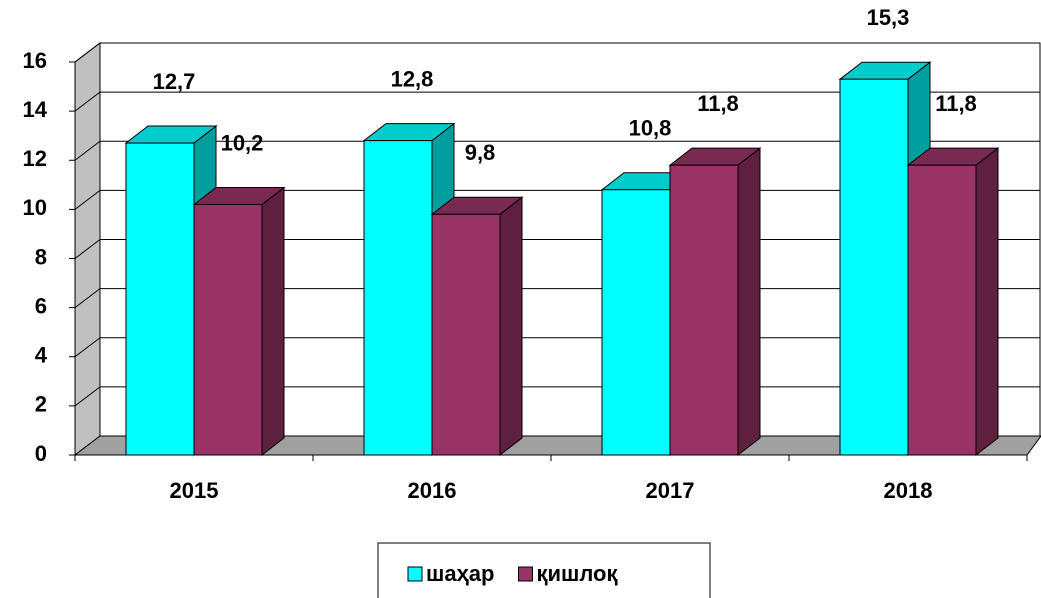  I want to click on x-tick-label: 2015, so click(194, 490).